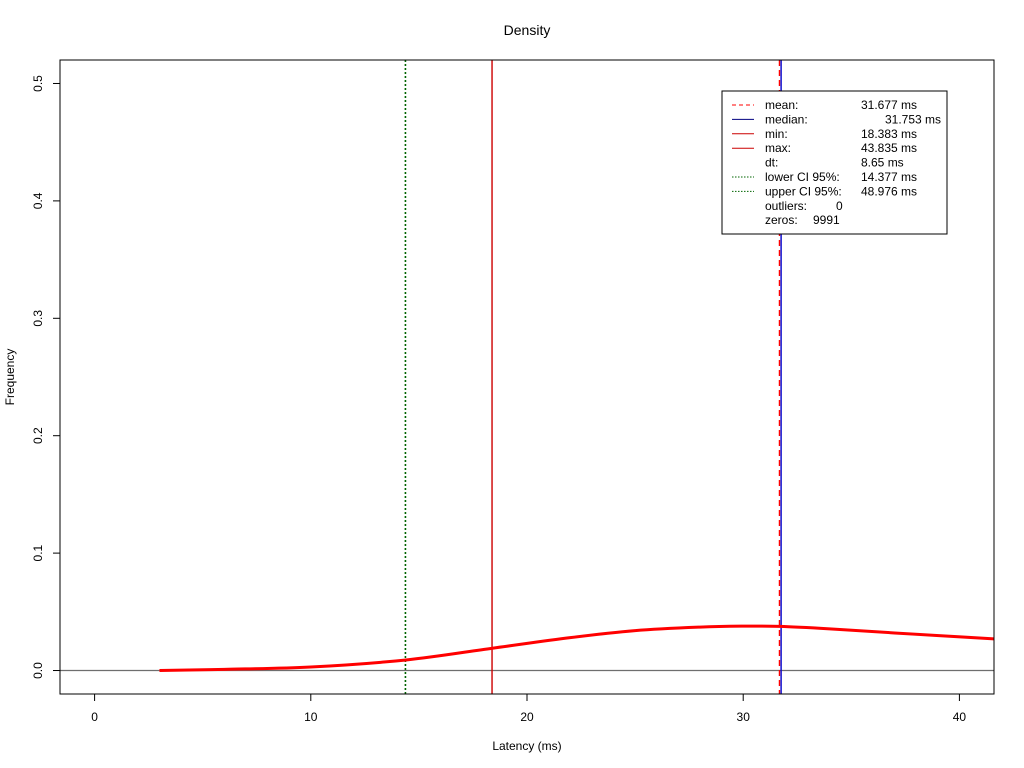 The width and height of the screenshot is (1024, 768). What do you see at coordinates (913, 119) in the screenshot?
I see `legend-value: 31.753 ms` at bounding box center [913, 119].